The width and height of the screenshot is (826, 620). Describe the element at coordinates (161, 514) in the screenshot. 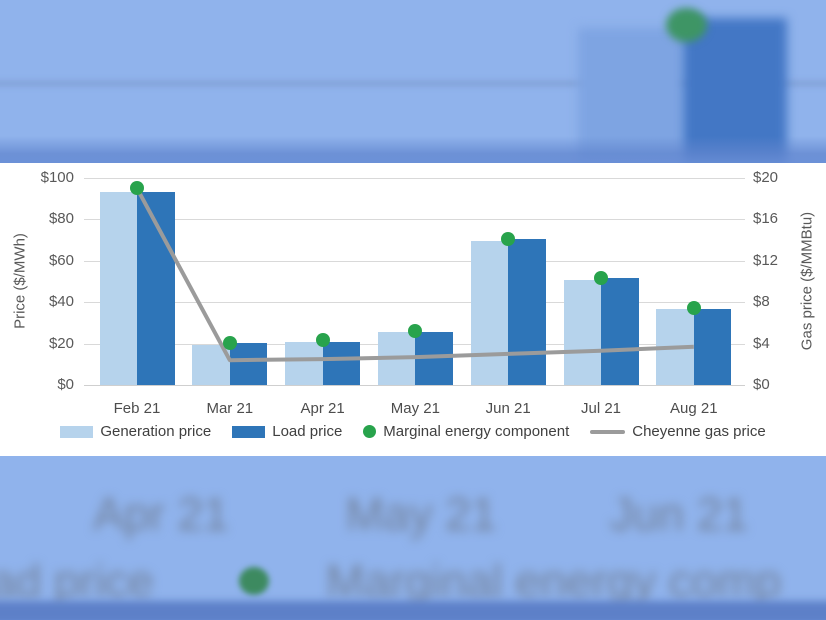

I see `blurred-month-label: Apr 21` at that location.